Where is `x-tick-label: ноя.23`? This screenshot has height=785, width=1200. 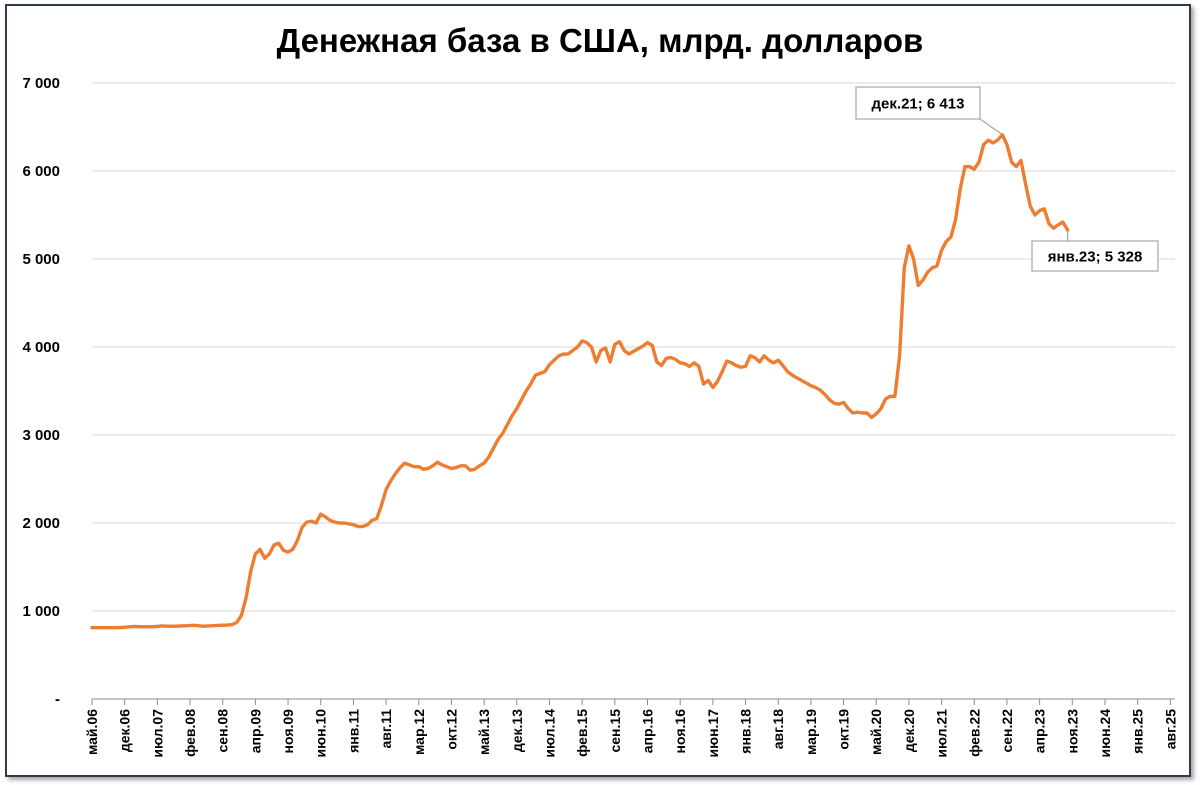 x-tick-label: ноя.23 is located at coordinates (1072, 731).